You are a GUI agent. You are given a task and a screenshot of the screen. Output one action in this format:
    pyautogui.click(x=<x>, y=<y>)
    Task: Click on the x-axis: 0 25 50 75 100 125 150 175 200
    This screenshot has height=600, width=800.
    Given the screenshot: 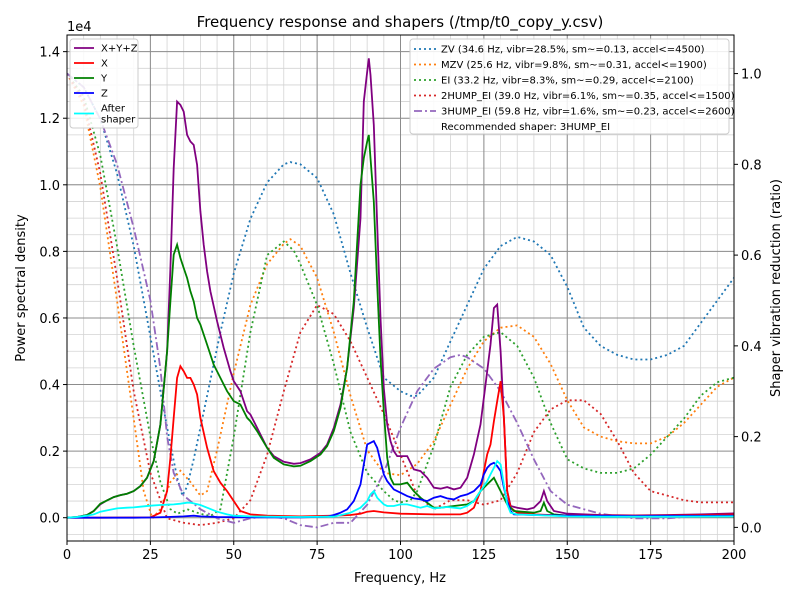 What is the action you would take?
    pyautogui.click(x=405, y=552)
    